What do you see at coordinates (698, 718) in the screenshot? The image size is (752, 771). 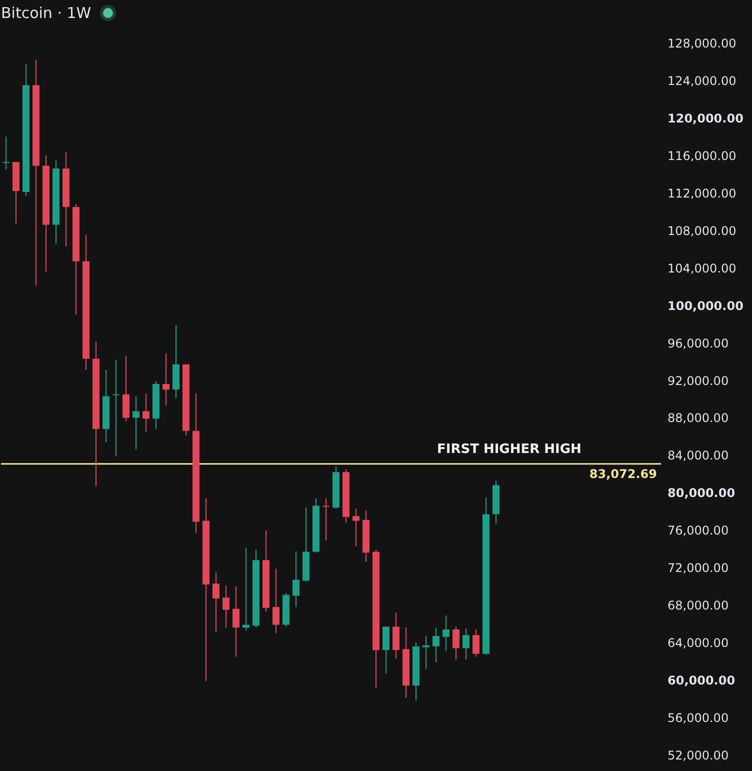 I see `y-tick-label: 56,000.00` at bounding box center [698, 718].